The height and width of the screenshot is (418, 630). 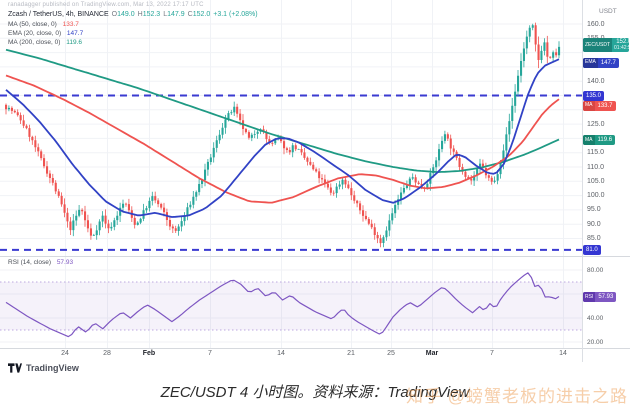 What do you see at coordinates (595, 153) in the screenshot?
I see `price-axis-label: 115.0` at bounding box center [595, 153].